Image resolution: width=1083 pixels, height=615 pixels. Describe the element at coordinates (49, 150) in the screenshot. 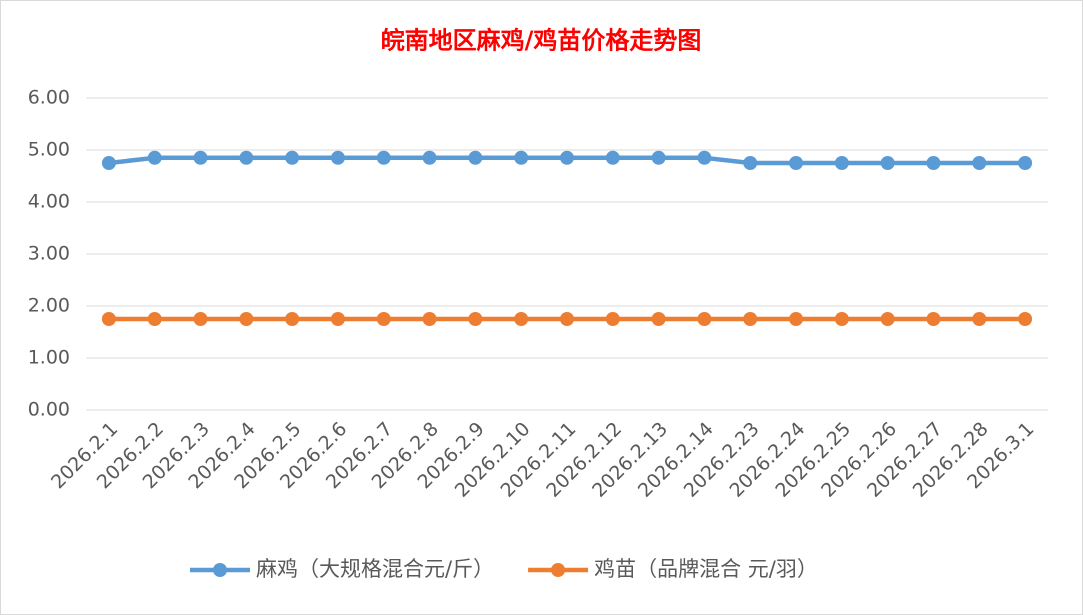

I see `y-tick-label: 5.00` at that location.